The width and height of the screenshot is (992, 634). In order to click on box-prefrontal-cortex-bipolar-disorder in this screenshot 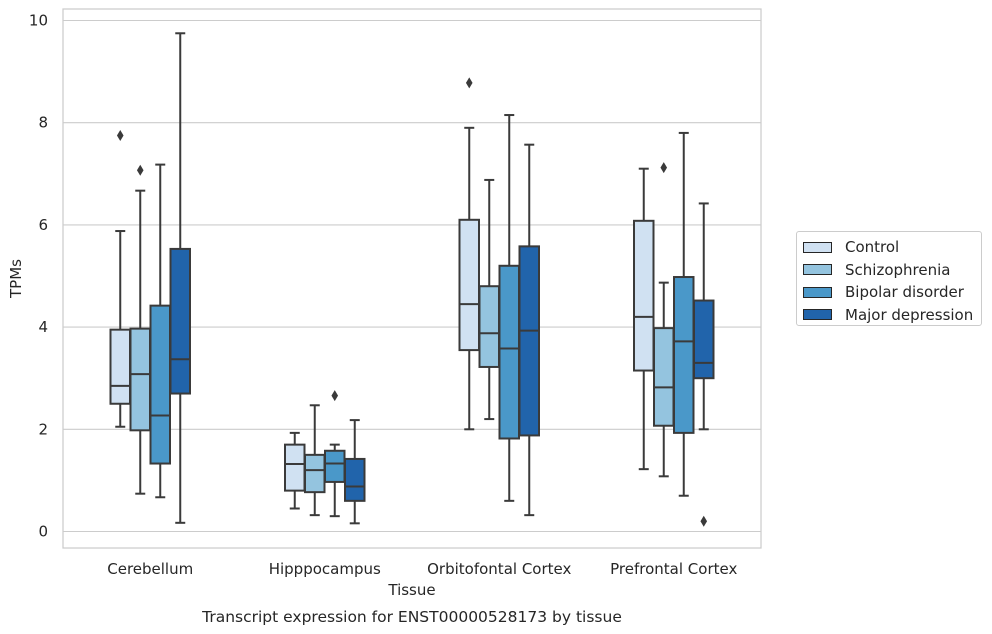, I will do `click(684, 314)`.